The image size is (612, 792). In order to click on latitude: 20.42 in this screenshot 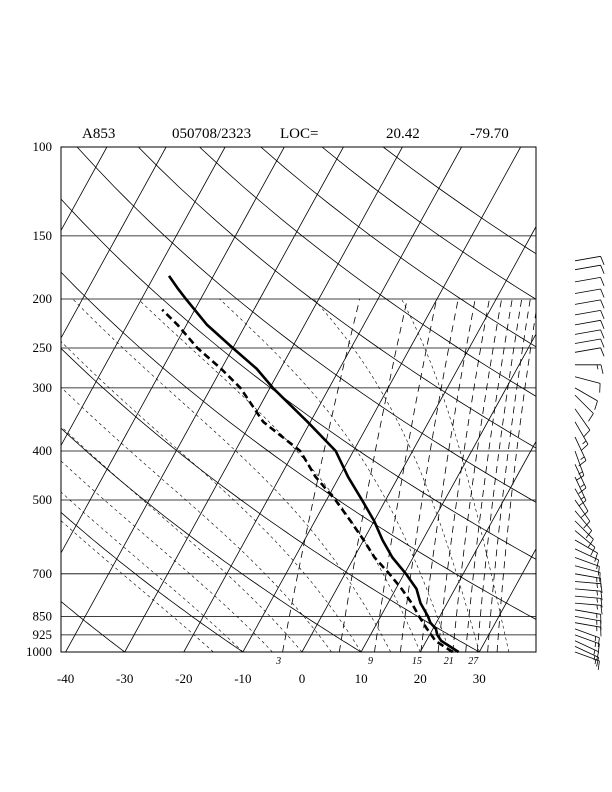, I will do `click(403, 134)`.